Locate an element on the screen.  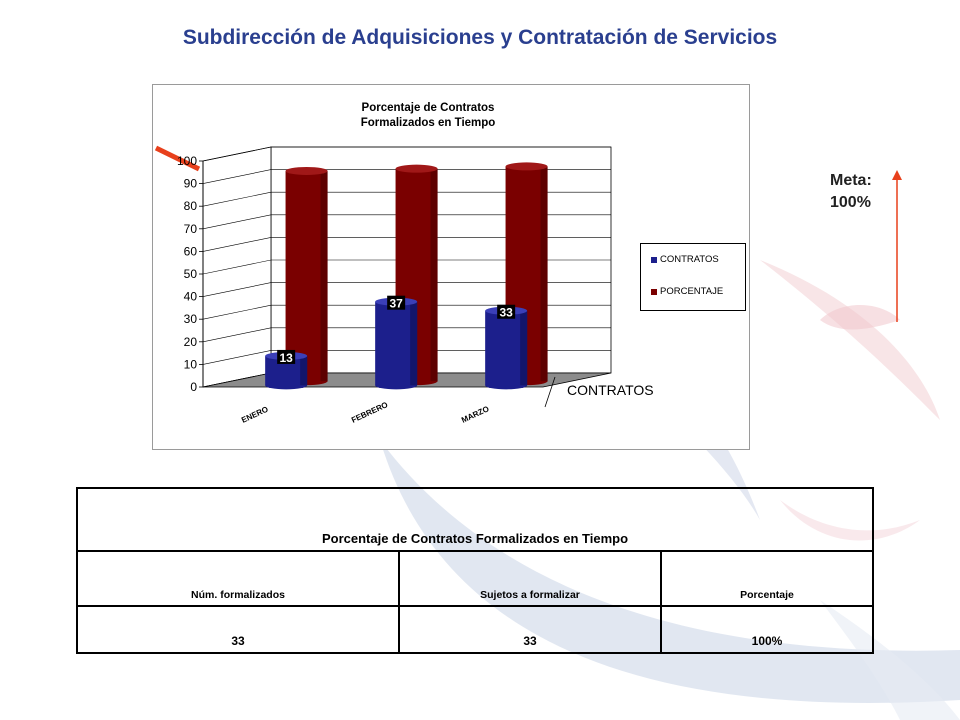
data-label: 37 is located at coordinates (396, 304).